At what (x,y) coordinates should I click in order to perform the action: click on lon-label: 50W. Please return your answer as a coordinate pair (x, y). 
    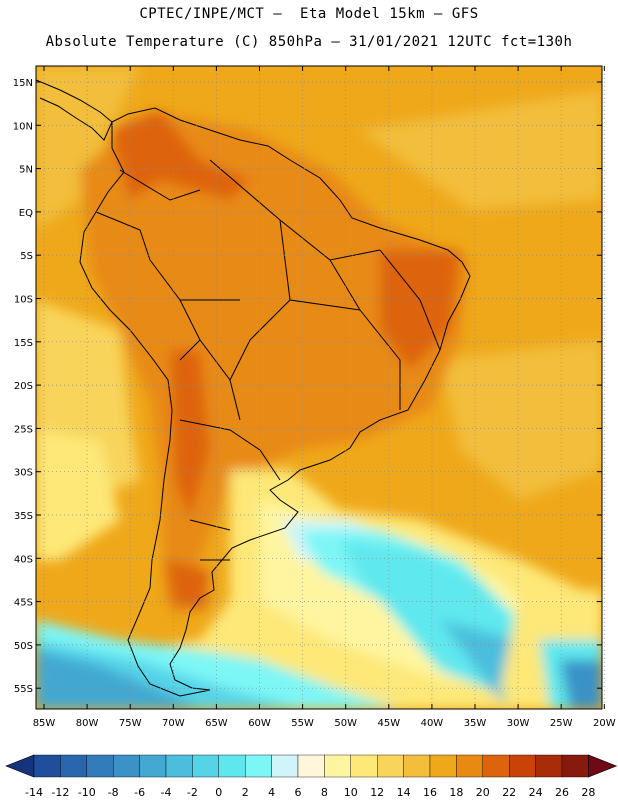
    Looking at the image, I should click on (345, 723).